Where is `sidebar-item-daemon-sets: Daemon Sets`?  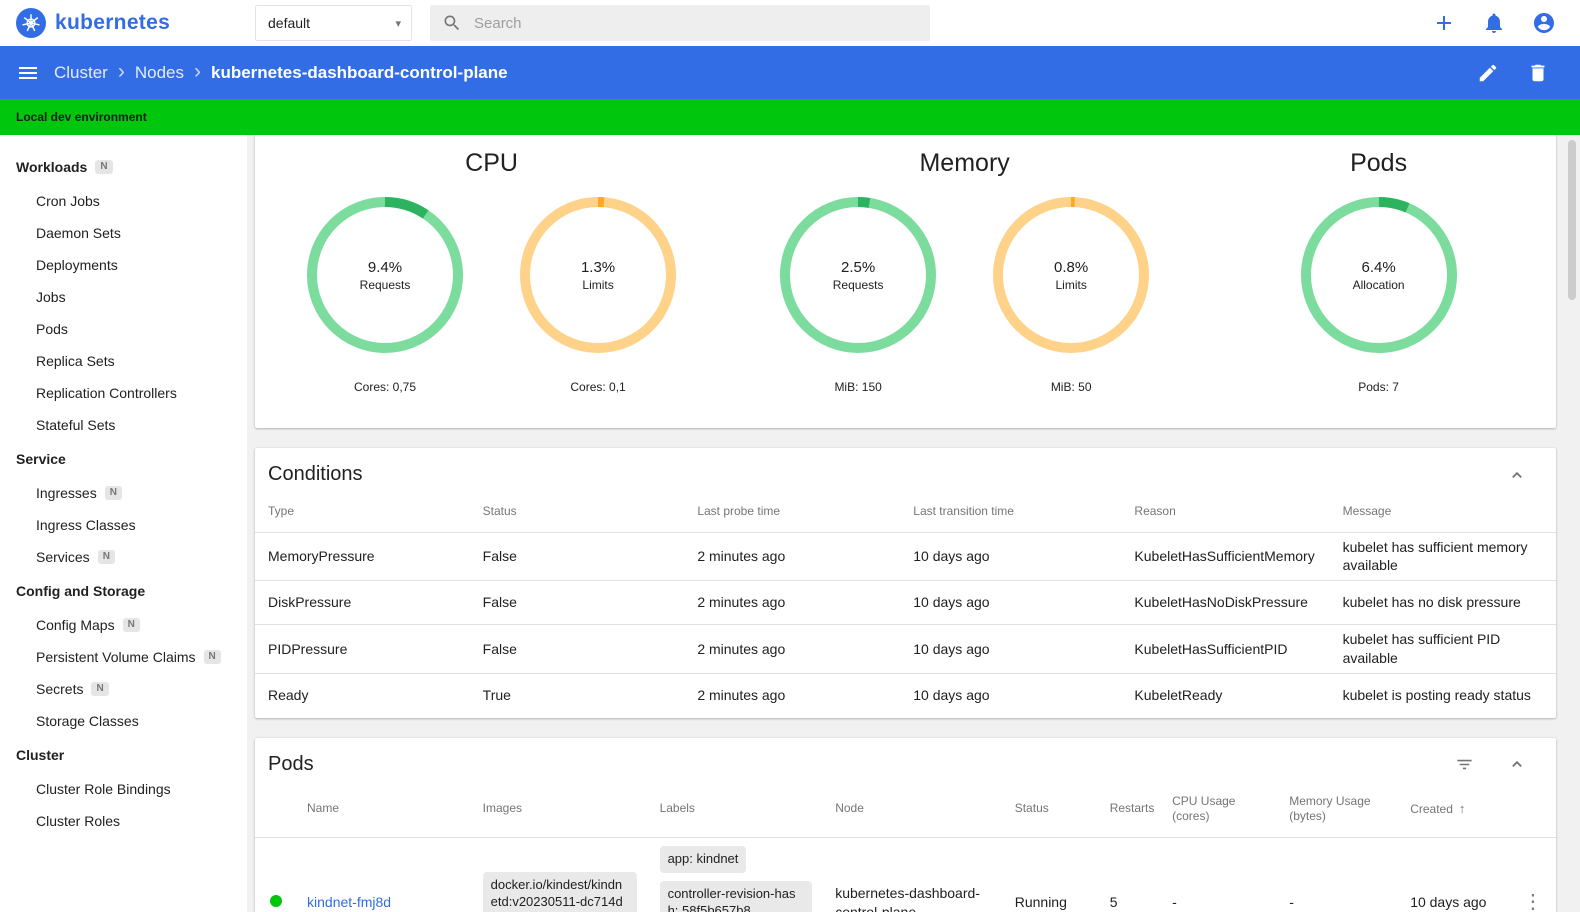 sidebar-item-daemon-sets: Daemon Sets is located at coordinates (123, 233).